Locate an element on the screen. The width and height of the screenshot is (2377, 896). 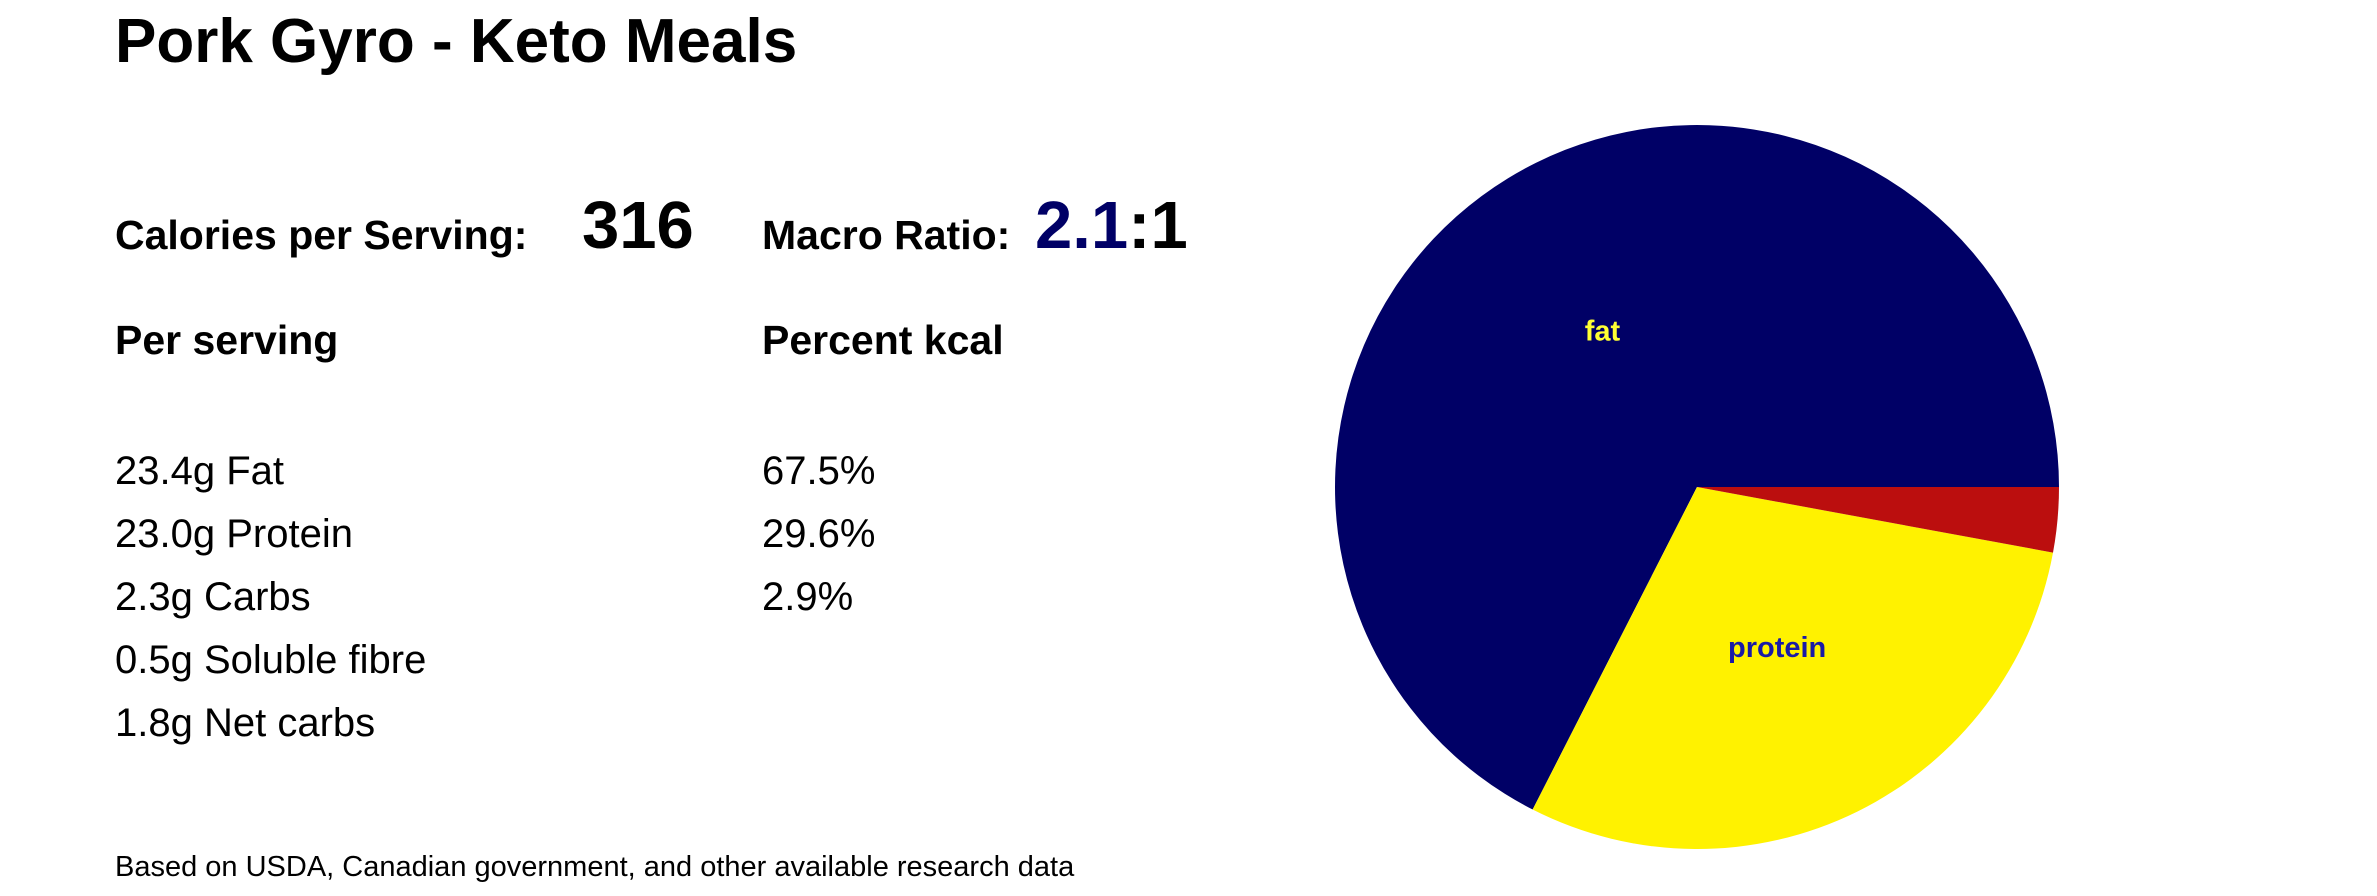
per-serving-item: 23.4g Fat is located at coordinates (200, 471).